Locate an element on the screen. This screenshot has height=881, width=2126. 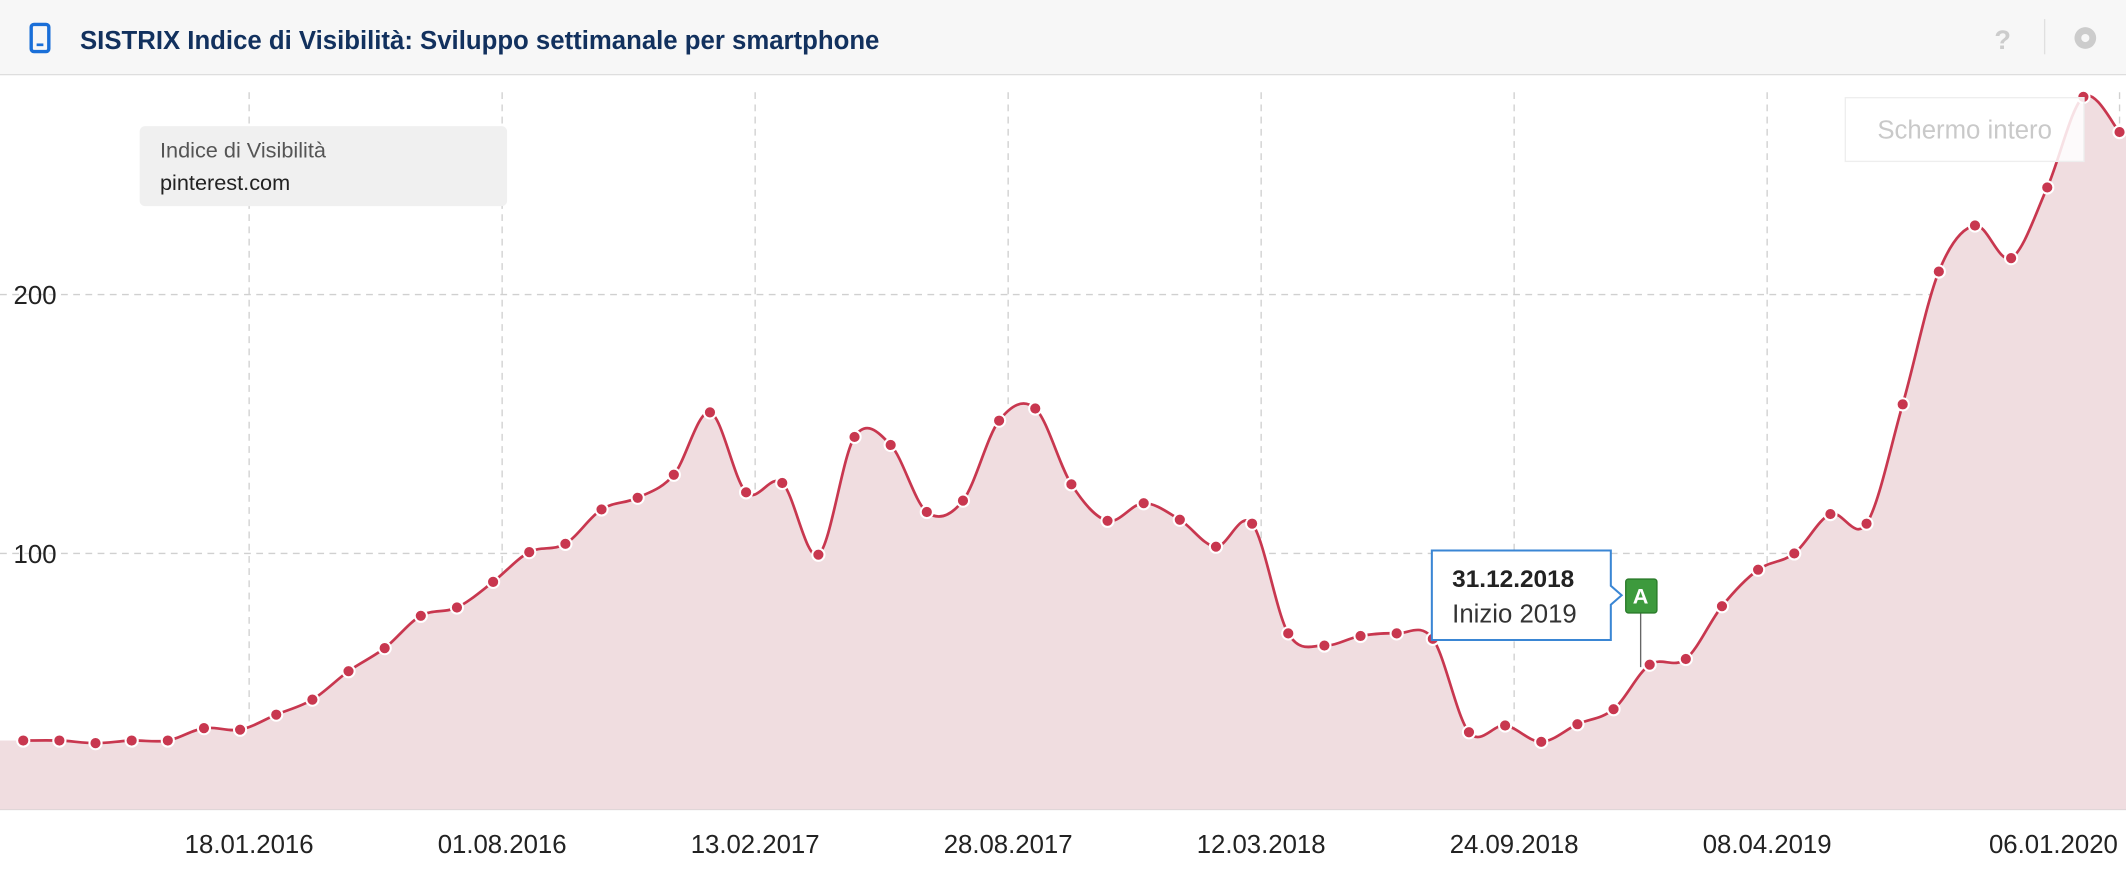
fullscreen-button is located at coordinates (1964, 129).